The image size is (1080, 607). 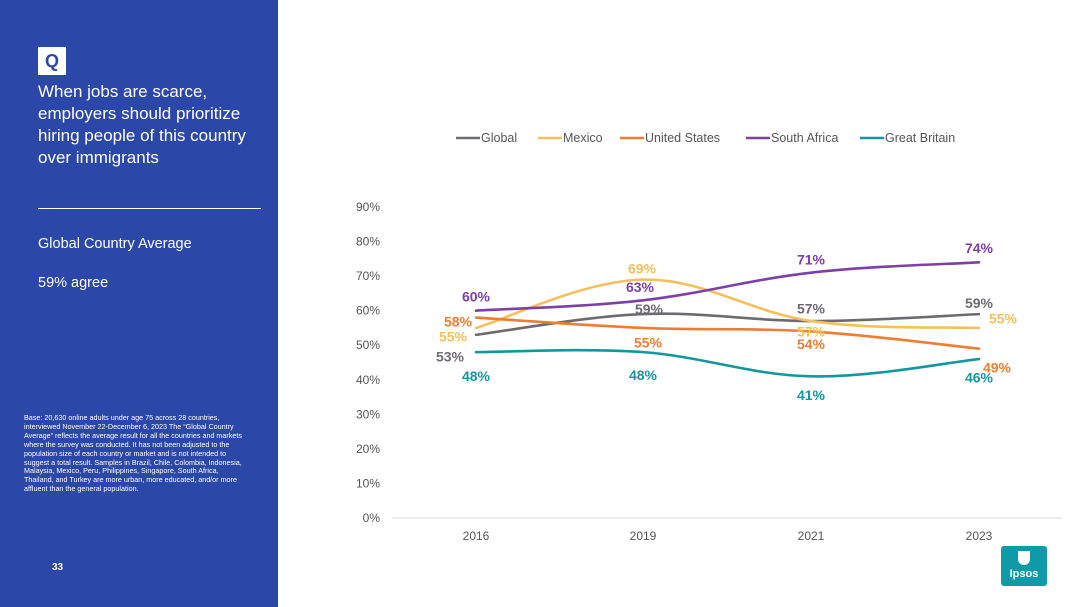 What do you see at coordinates (368, 311) in the screenshot?
I see `y-tick-label: 60%` at bounding box center [368, 311].